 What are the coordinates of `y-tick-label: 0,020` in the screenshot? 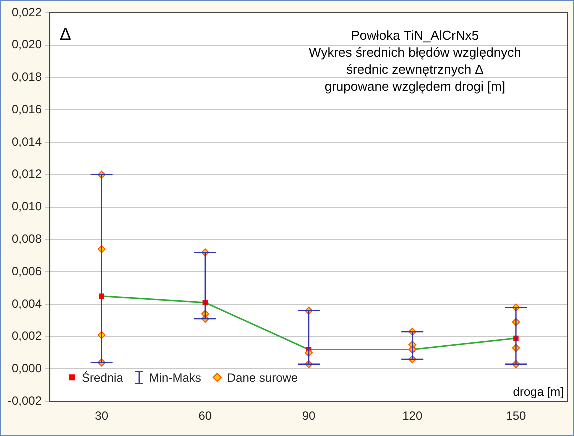 It's located at (27, 45).